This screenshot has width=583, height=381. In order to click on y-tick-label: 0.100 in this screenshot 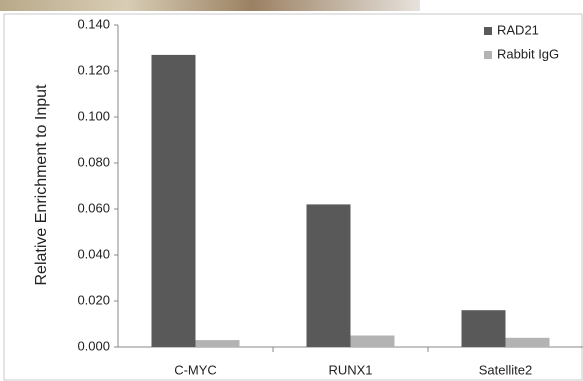, I will do `click(93, 115)`.